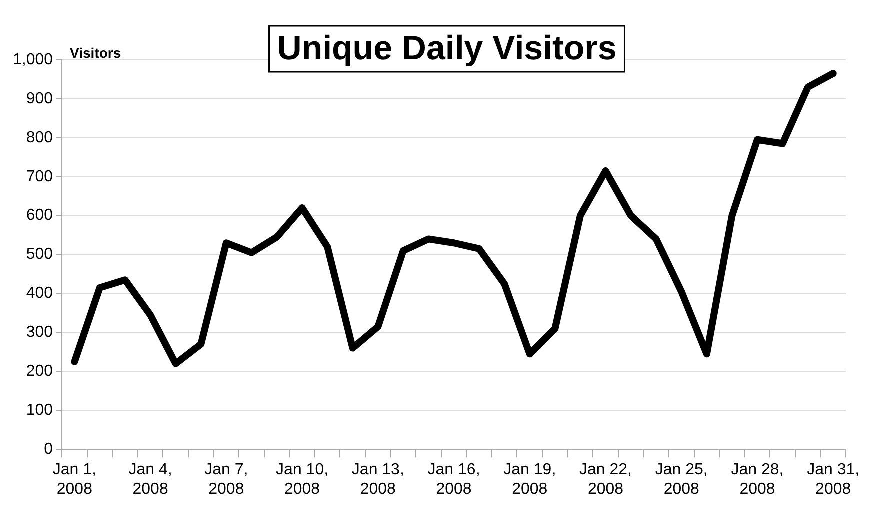 This screenshot has width=876, height=506. Describe the element at coordinates (447, 48) in the screenshot. I see `chart-title: Unique Daily Visitors` at that location.